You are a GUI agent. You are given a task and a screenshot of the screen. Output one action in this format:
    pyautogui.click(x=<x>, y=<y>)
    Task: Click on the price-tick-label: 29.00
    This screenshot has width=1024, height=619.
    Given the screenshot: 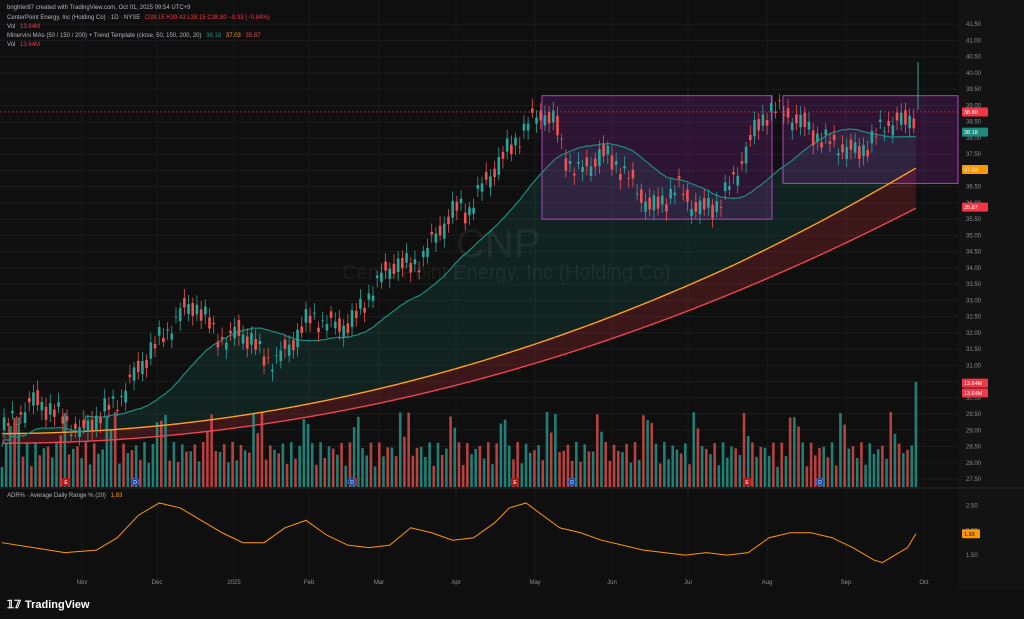 What is the action you would take?
    pyautogui.click(x=974, y=431)
    